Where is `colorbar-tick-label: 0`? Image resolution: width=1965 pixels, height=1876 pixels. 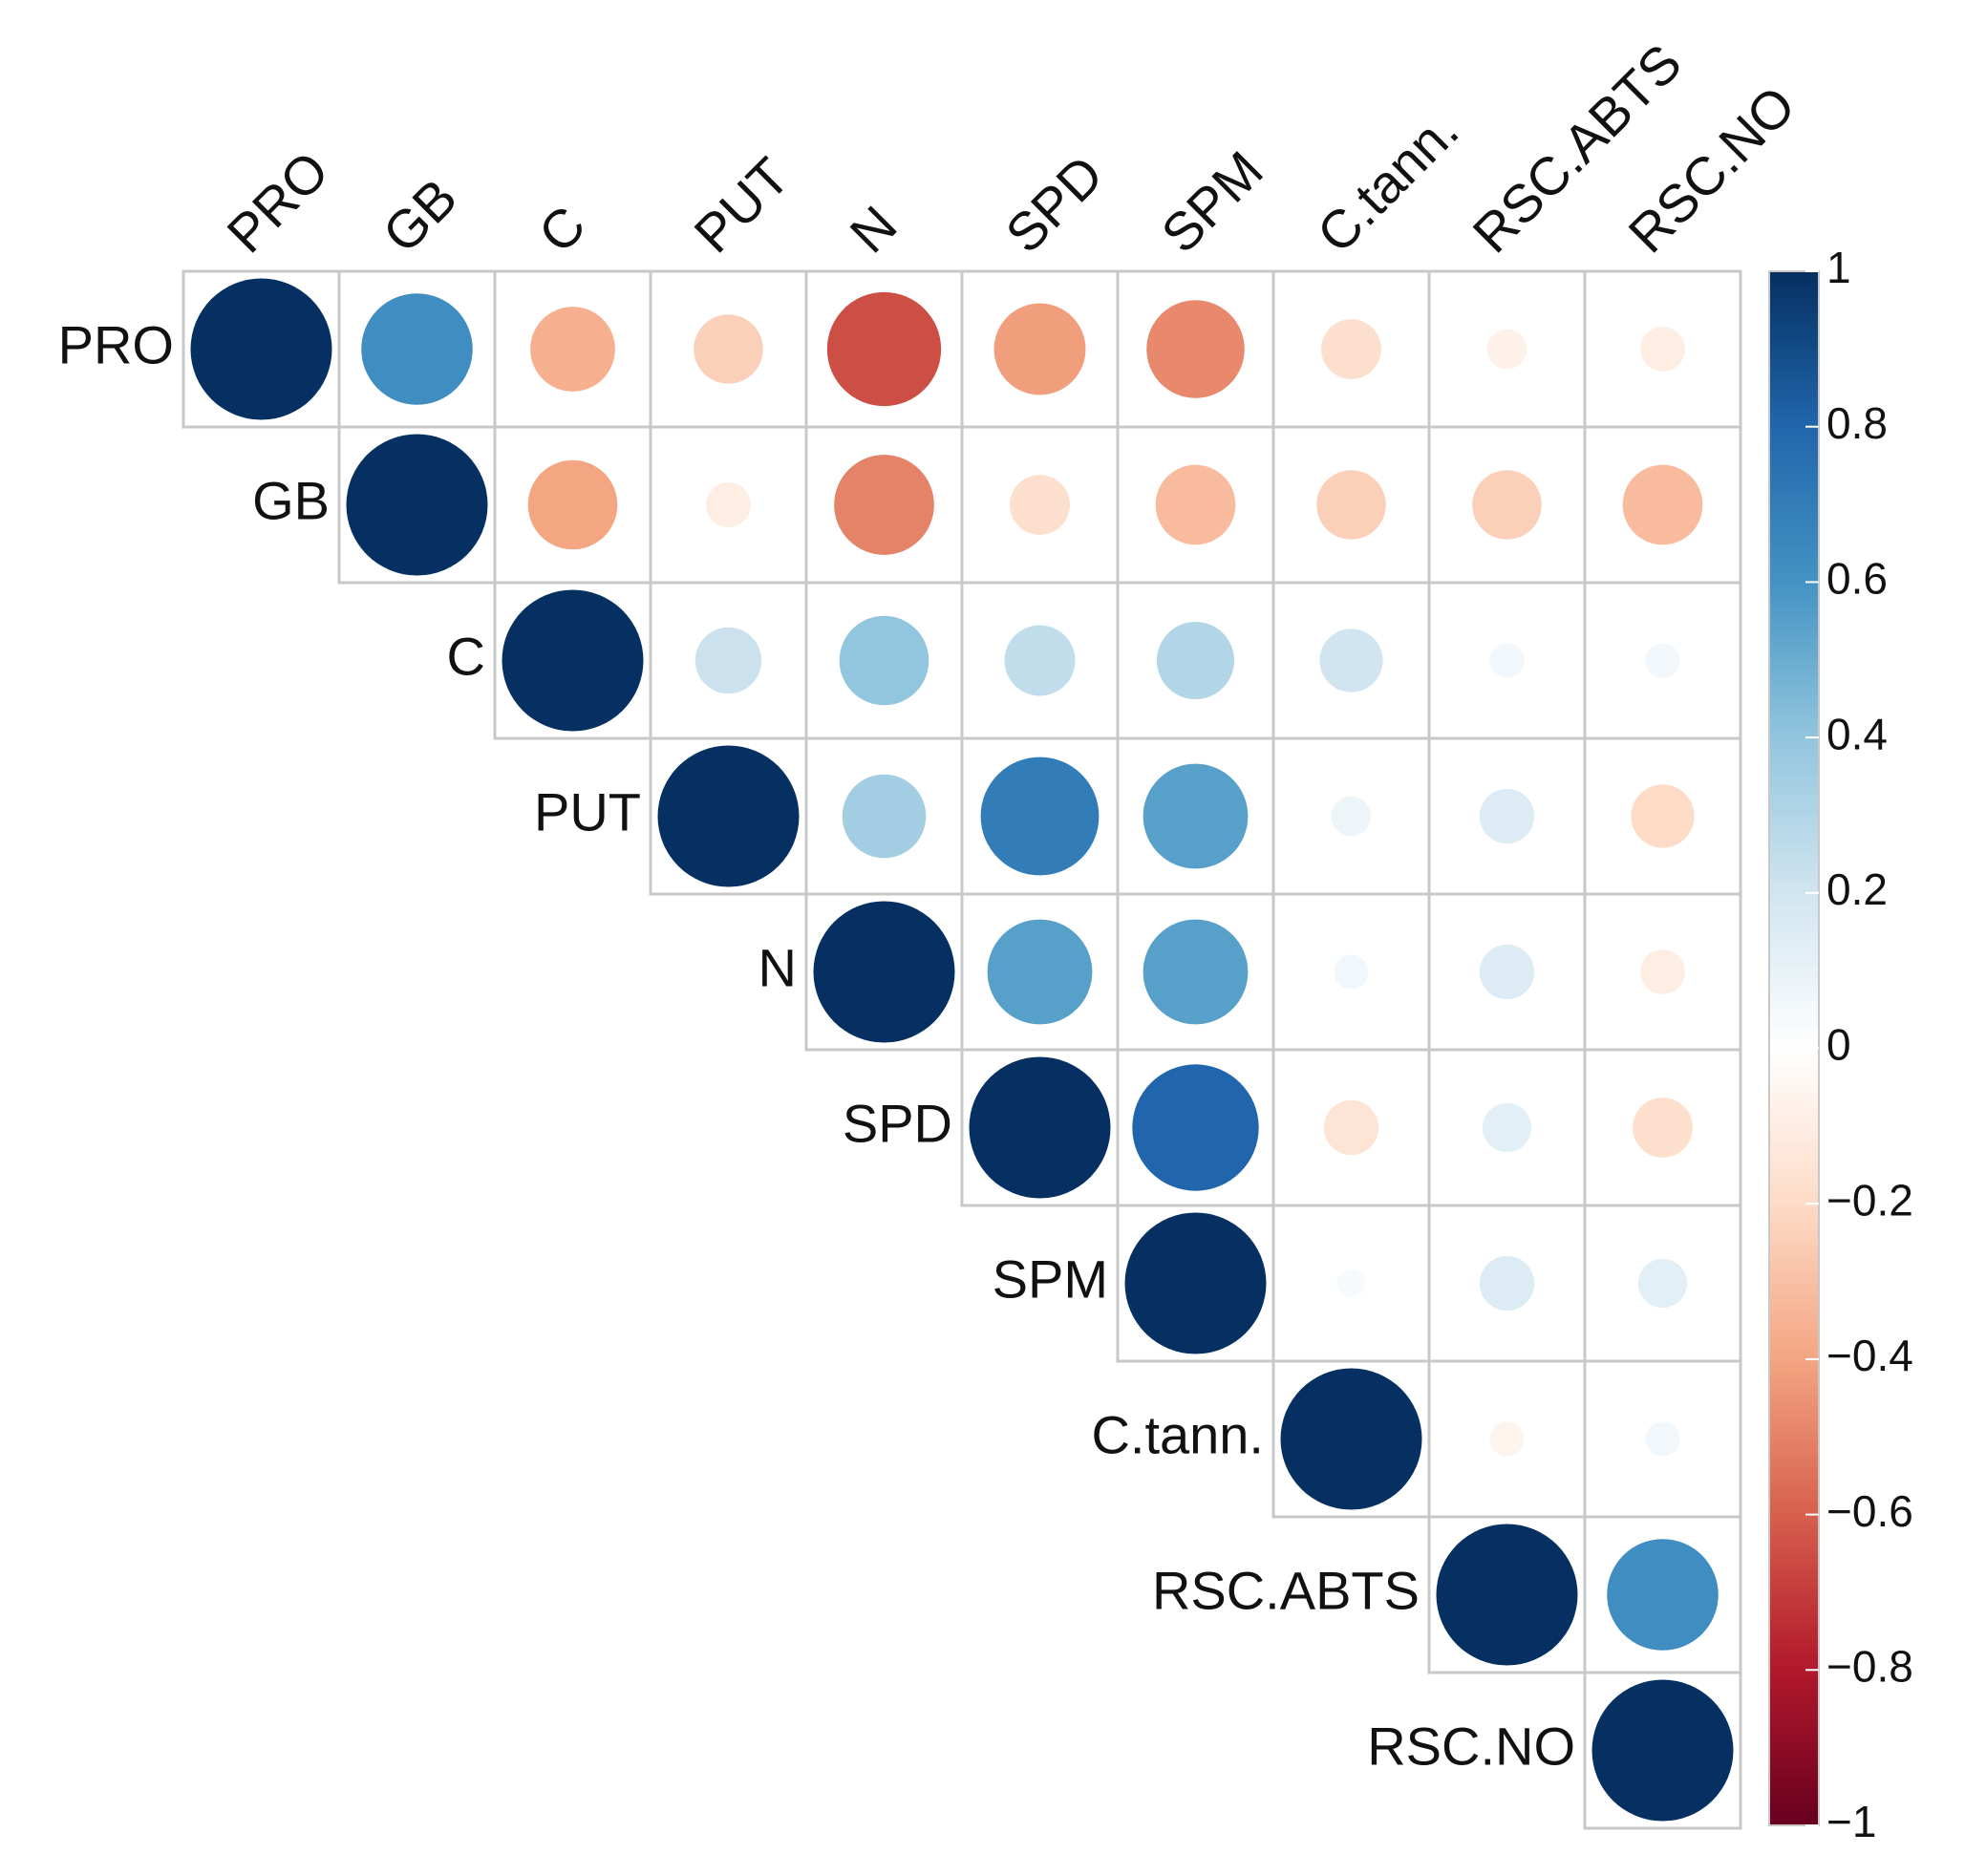
colorbar-tick-label: 0 is located at coordinates (1838, 1045).